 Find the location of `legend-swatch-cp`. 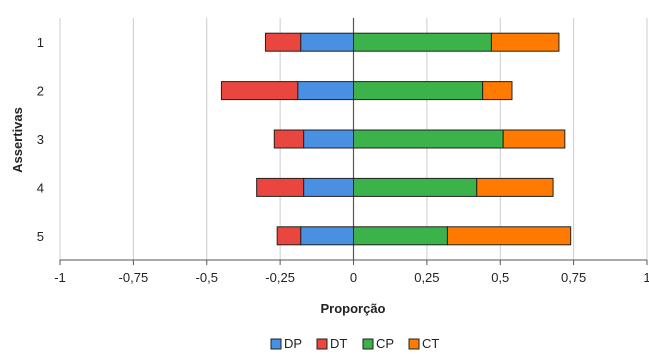

legend-swatch-cp is located at coordinates (368, 344).